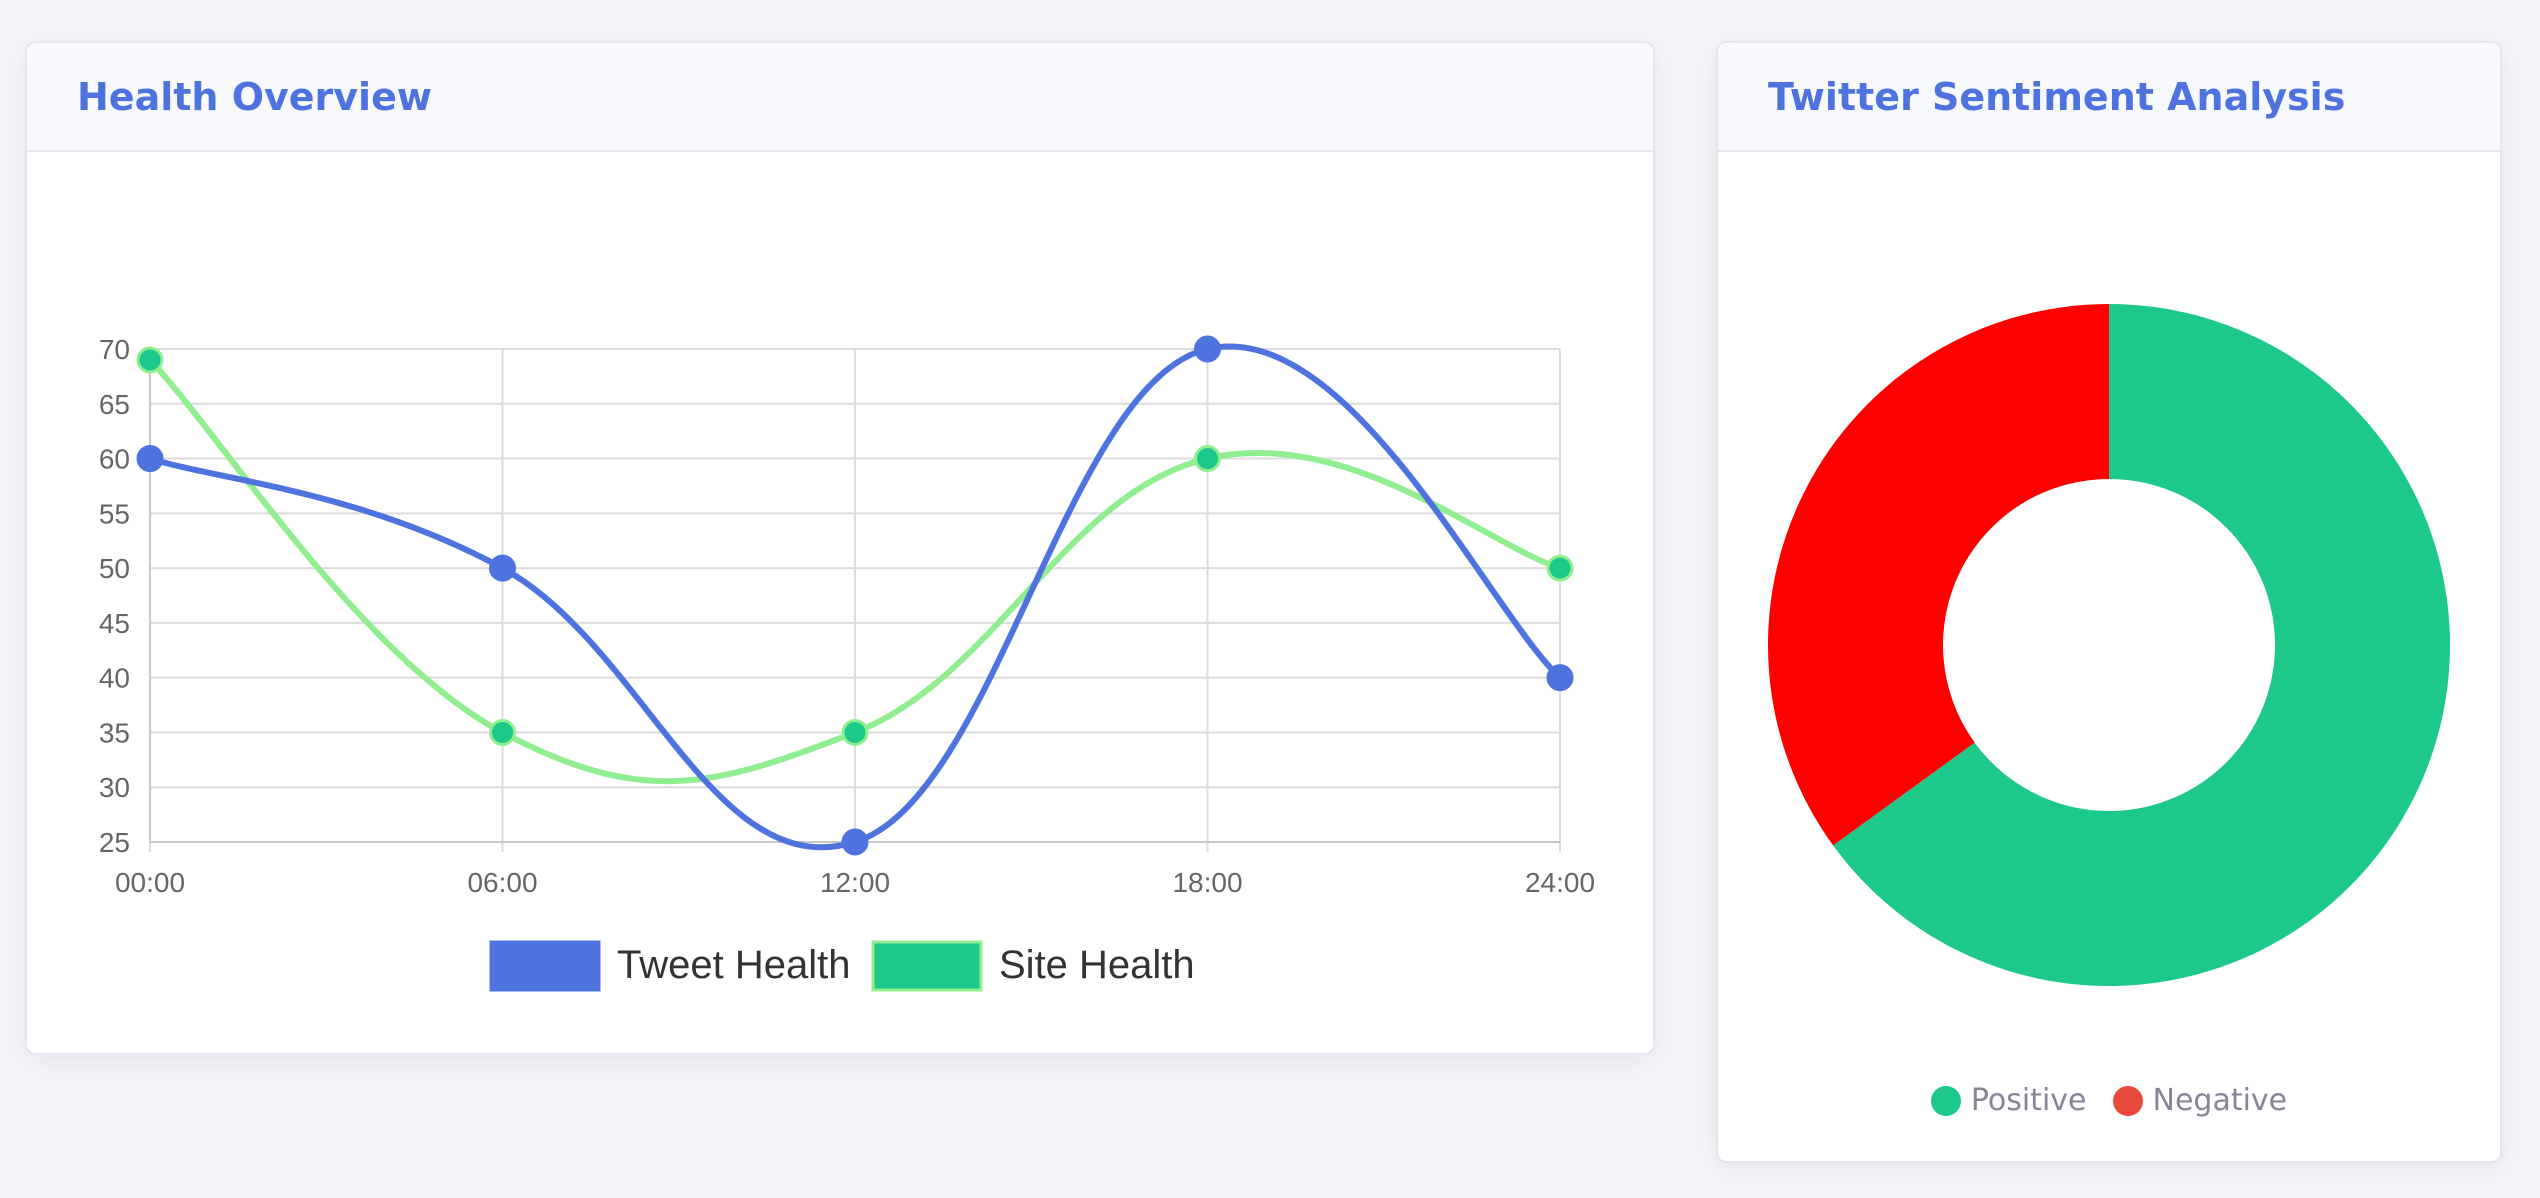 The height and width of the screenshot is (1198, 2540). Describe the element at coordinates (733, 965) in the screenshot. I see `tweet-health-legend-label: Tweet Health` at that location.